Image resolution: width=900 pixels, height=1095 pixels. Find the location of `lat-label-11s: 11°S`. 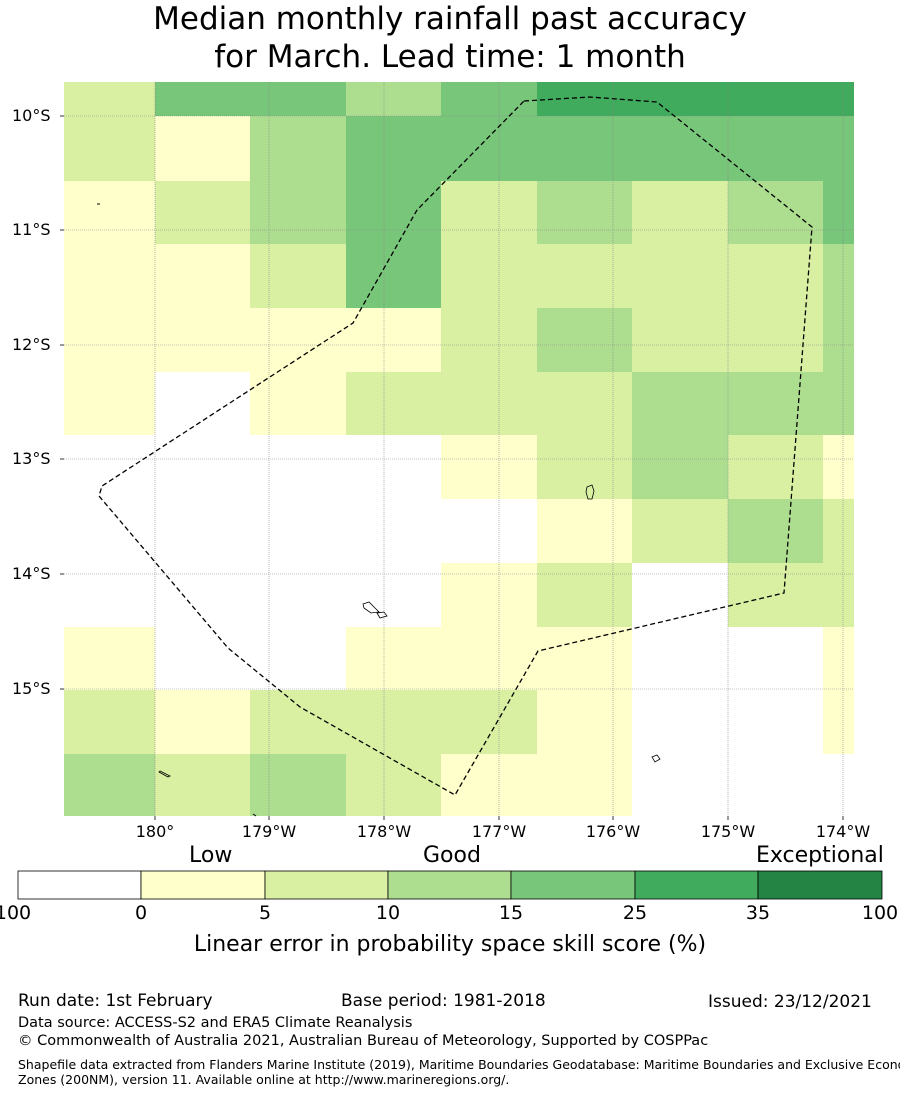

lat-label-11s: 11°S is located at coordinates (31, 229).